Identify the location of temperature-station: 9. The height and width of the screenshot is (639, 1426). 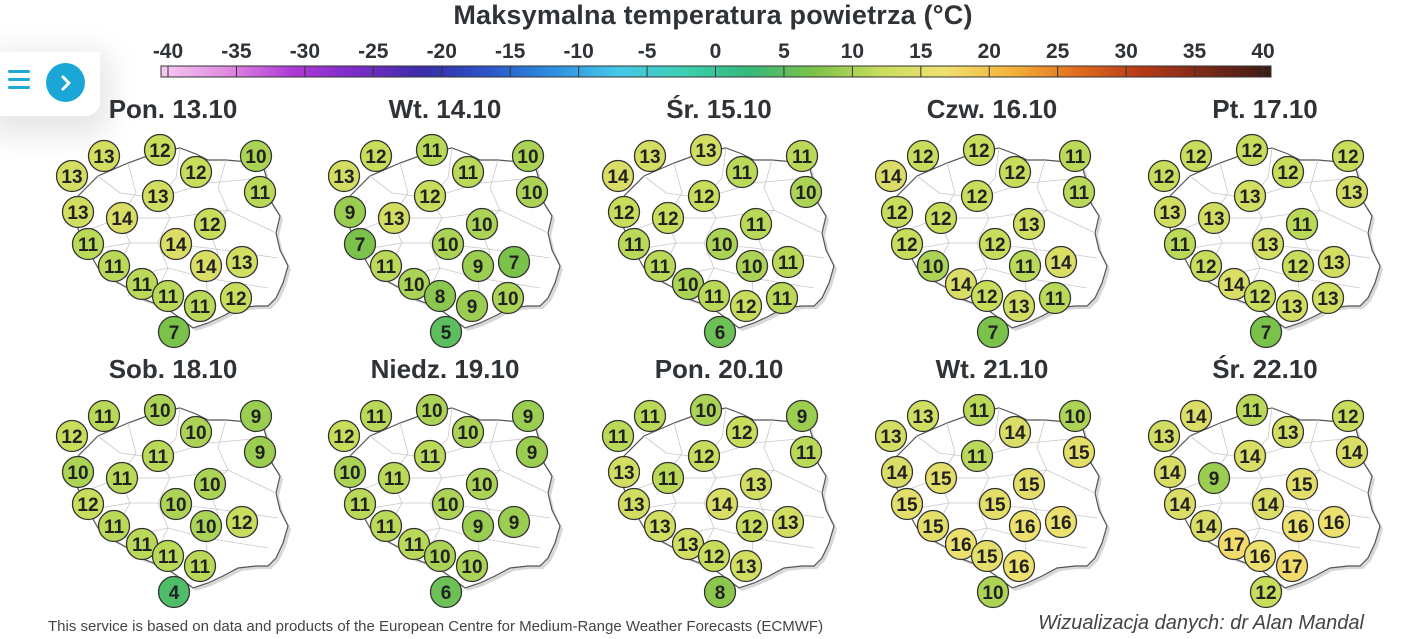
(472, 306).